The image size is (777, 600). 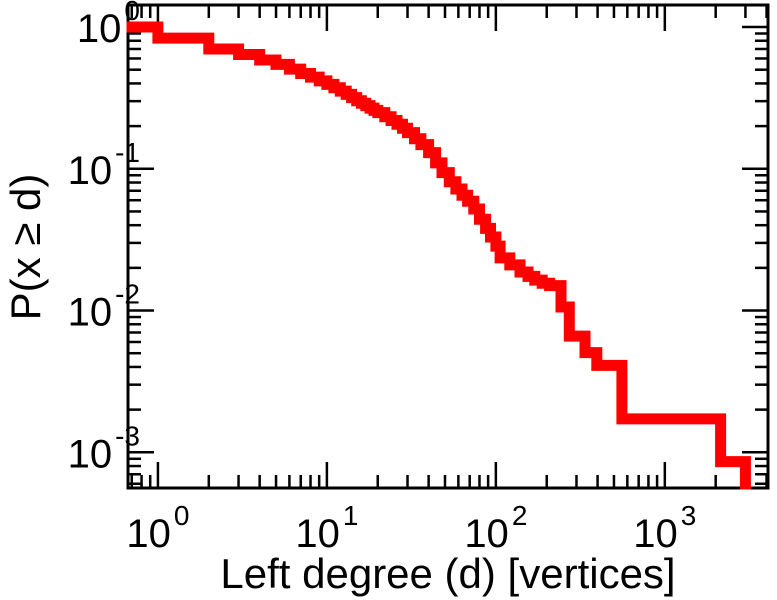 What do you see at coordinates (104, 307) in the screenshot?
I see `y-tick-label-2: 10 -2` at bounding box center [104, 307].